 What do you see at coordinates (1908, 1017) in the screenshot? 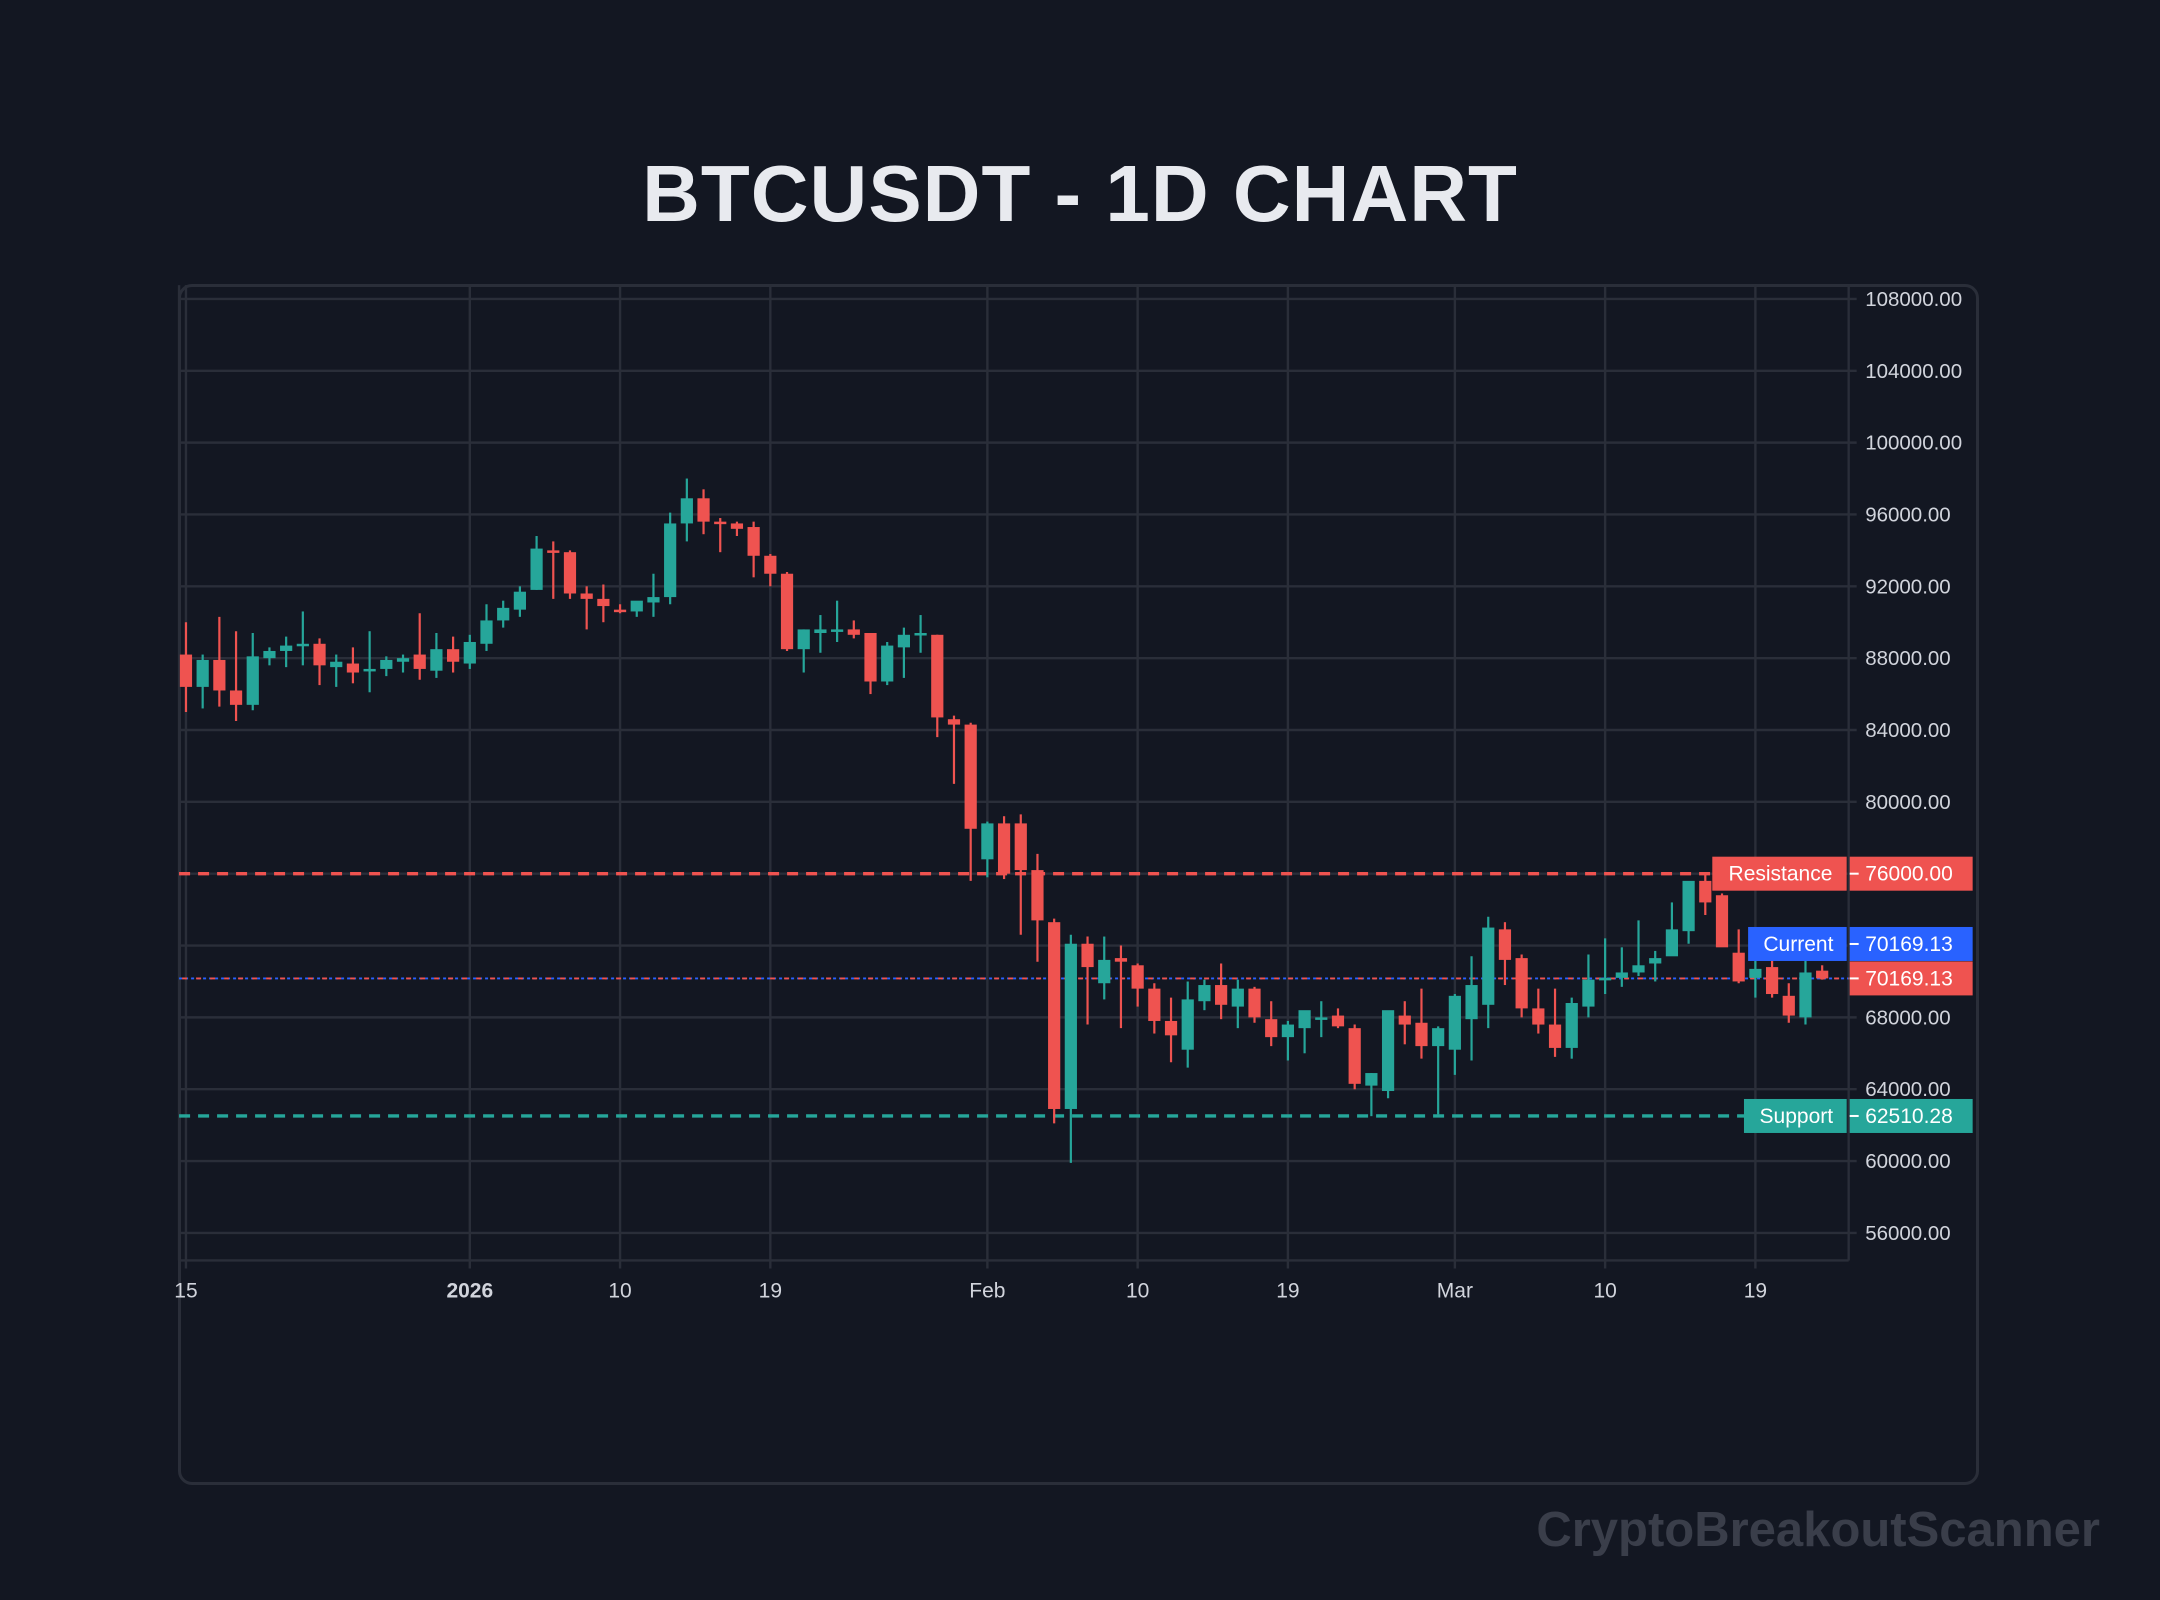
I see `price-tick-label: 68000.00` at bounding box center [1908, 1017].